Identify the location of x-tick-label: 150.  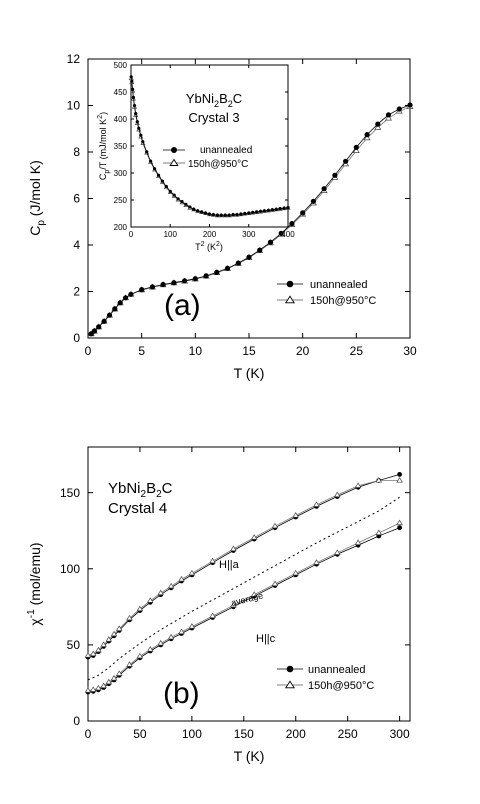
(244, 734).